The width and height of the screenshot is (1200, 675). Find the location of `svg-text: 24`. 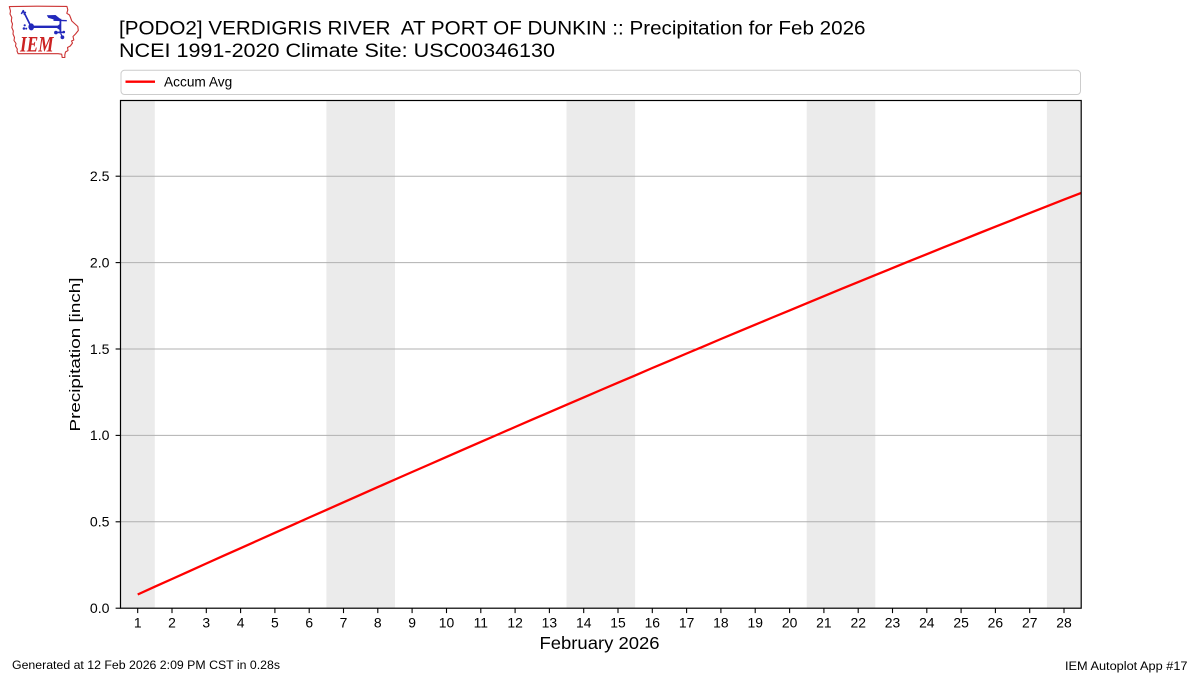

svg-text: 24 is located at coordinates (927, 623).